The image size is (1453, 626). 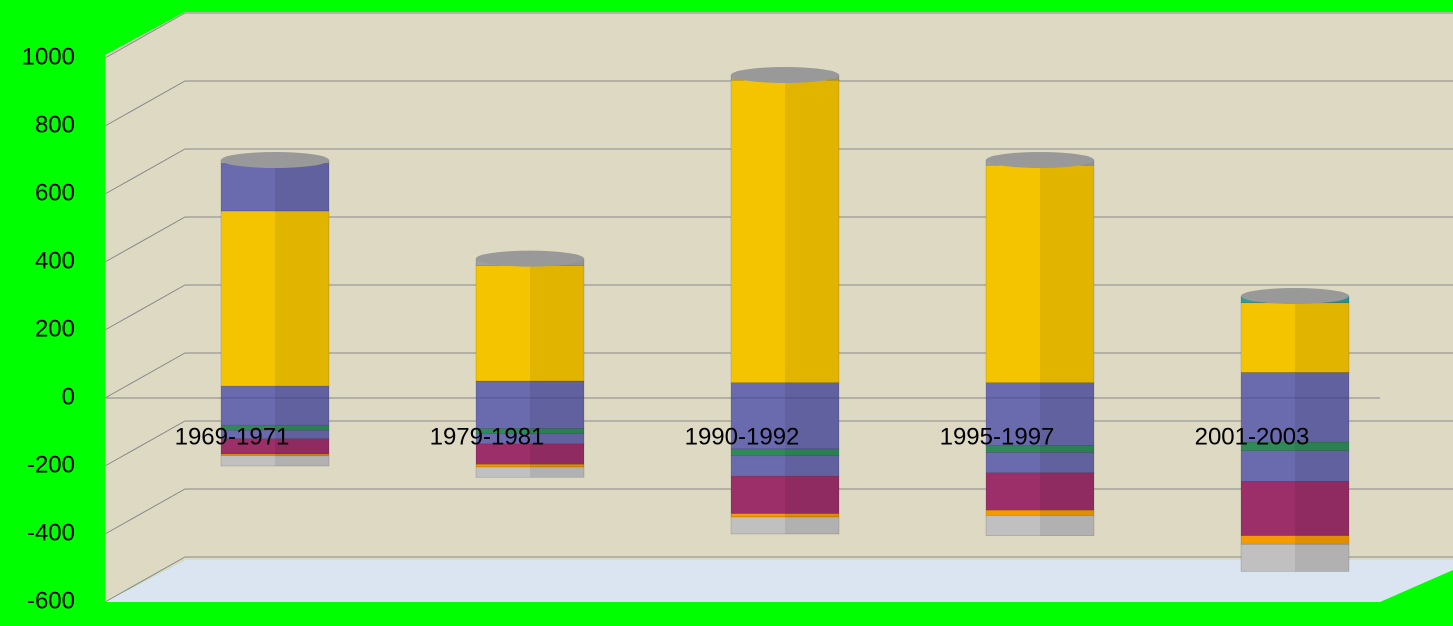 I want to click on x-tick-label: 1969-1971, so click(x=232, y=436).